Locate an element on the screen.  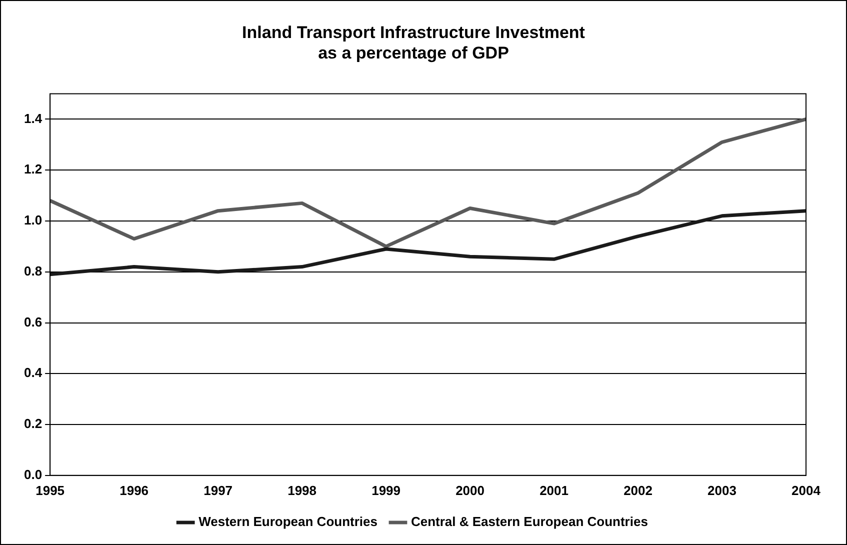
y-tick-label: 1.0 is located at coordinates (33, 220).